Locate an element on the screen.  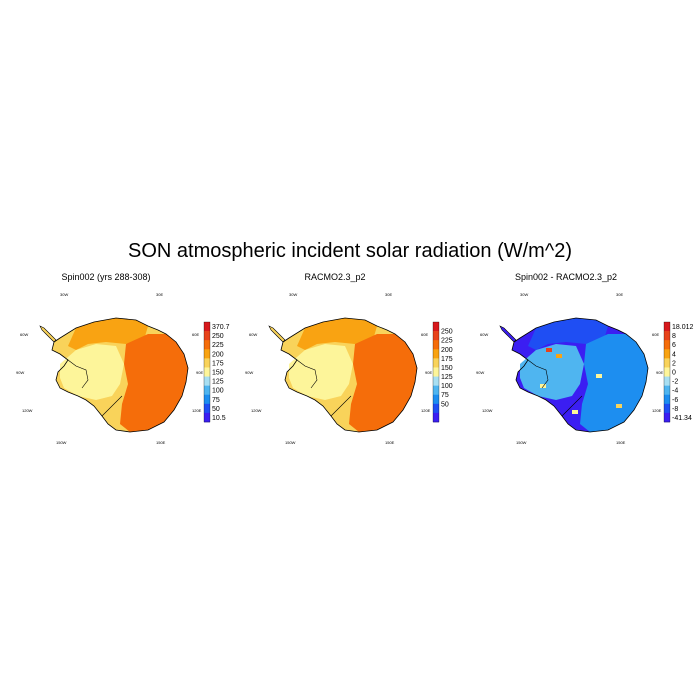
colorbar-label: 200 is located at coordinates (447, 350).